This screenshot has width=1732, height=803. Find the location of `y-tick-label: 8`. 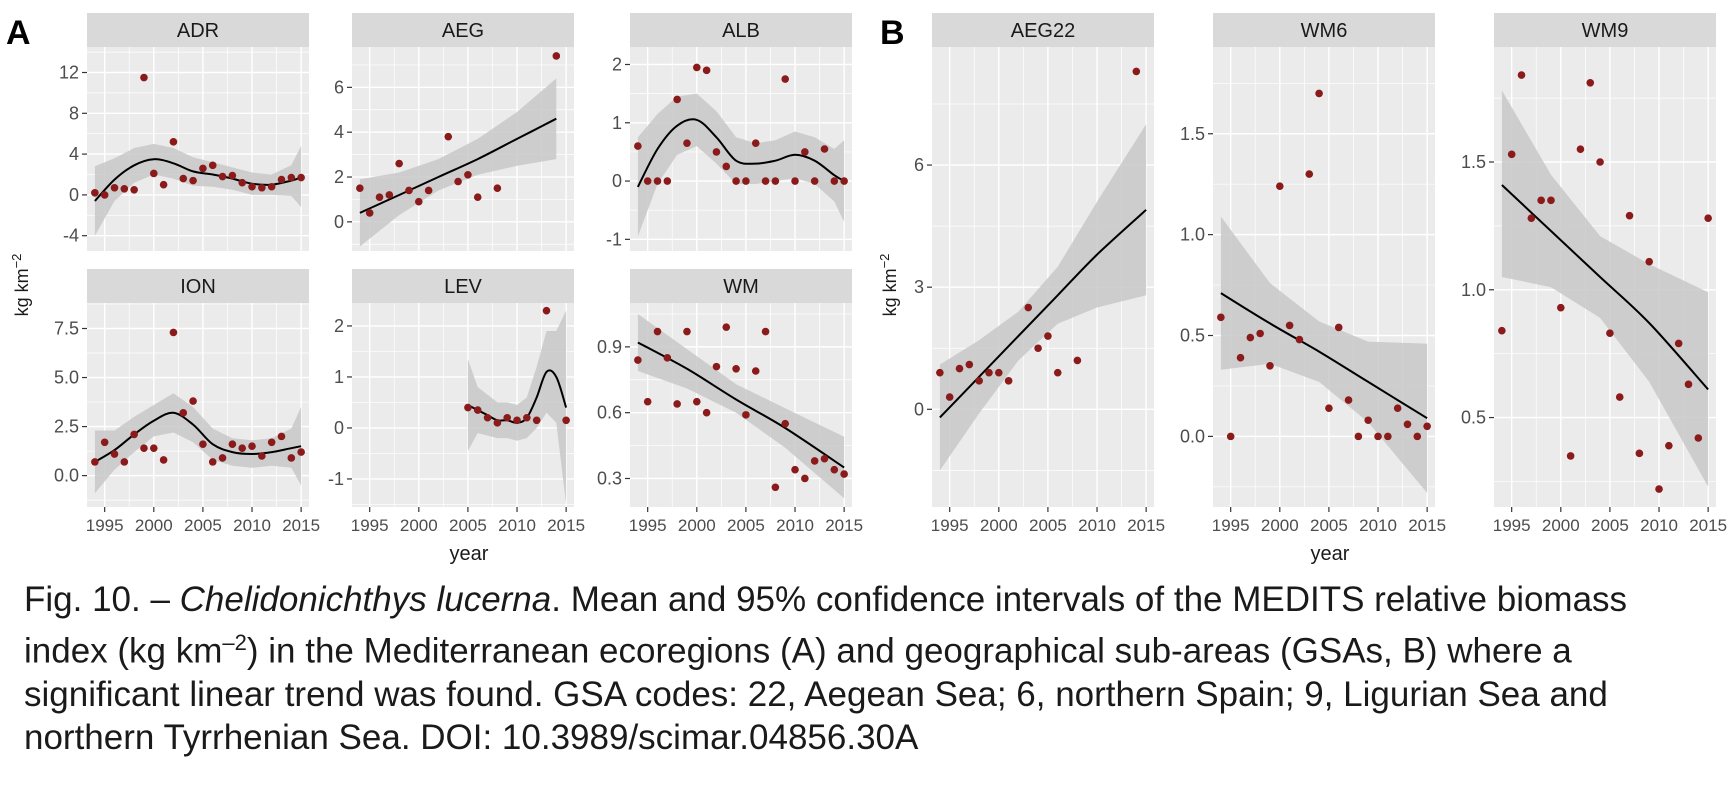

y-tick-label: 8 is located at coordinates (74, 113).